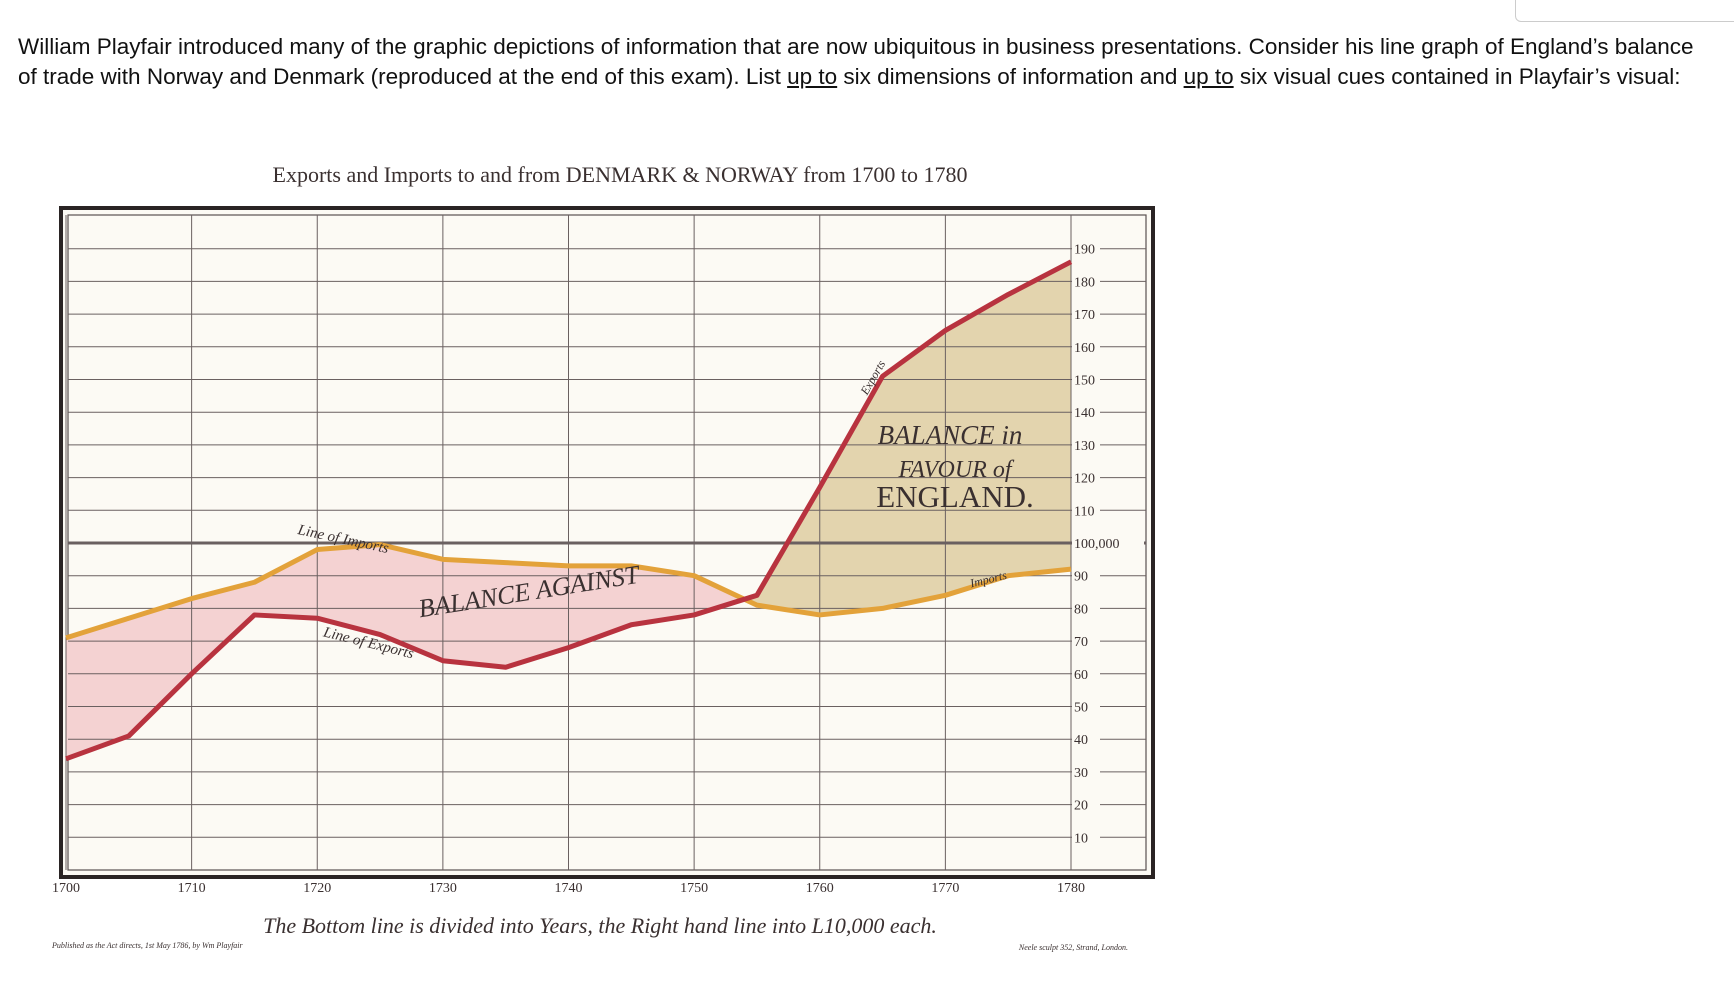  I want to click on x-tick-label: 1700, so click(66, 888).